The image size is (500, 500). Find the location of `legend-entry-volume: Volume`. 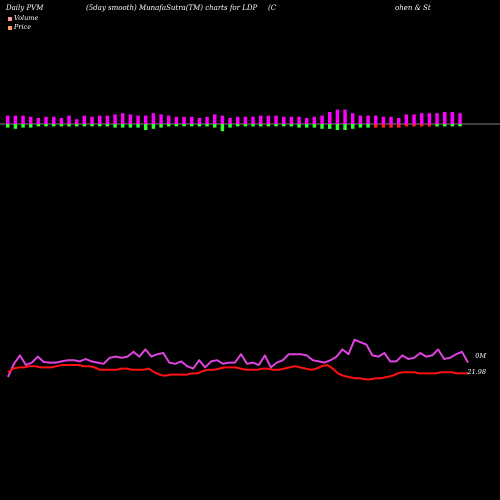

legend-entry-volume: Volume is located at coordinates (23, 18).